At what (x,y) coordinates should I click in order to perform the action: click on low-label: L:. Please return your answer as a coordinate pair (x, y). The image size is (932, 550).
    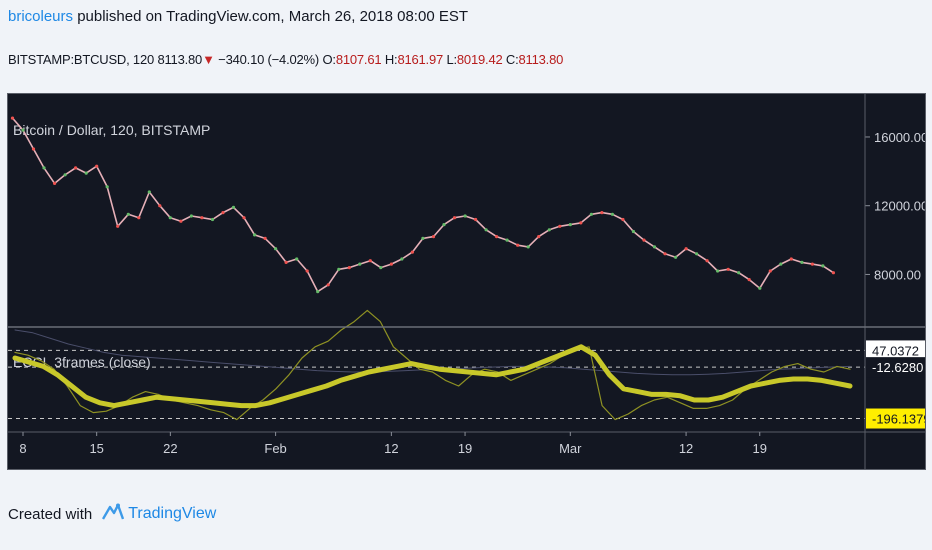
    Looking at the image, I should click on (451, 59).